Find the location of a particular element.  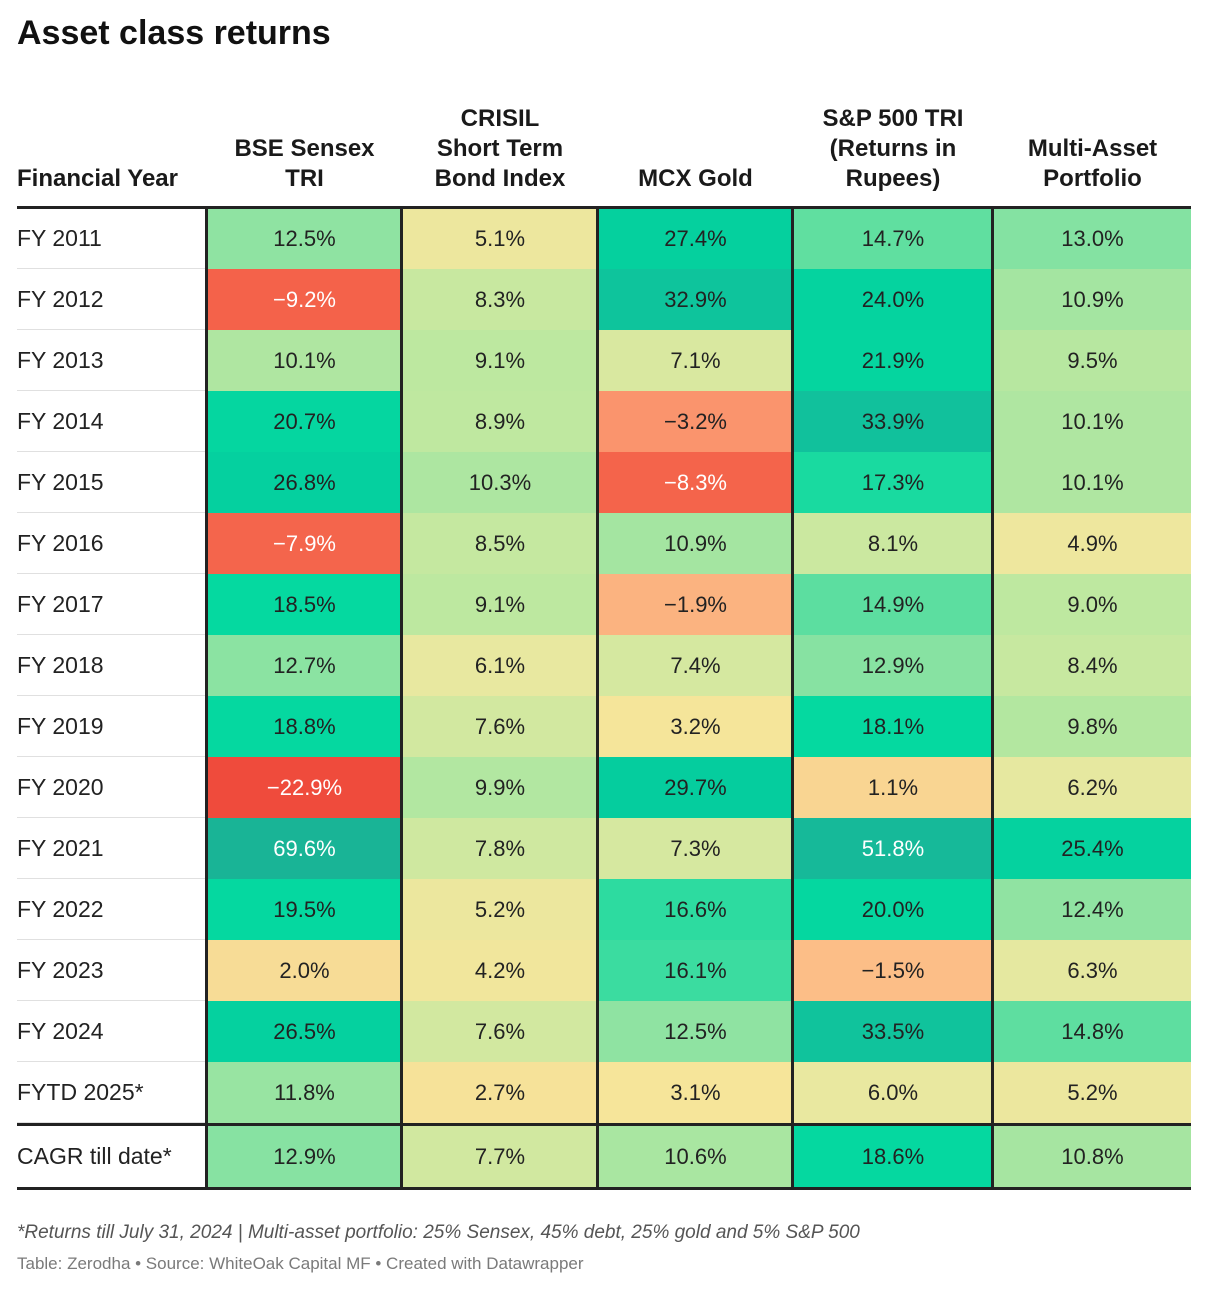

value-cell: 6.2% is located at coordinates (1092, 787).